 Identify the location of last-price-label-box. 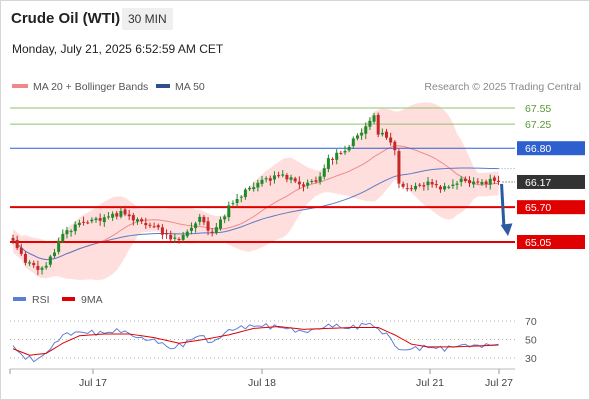
(551, 181).